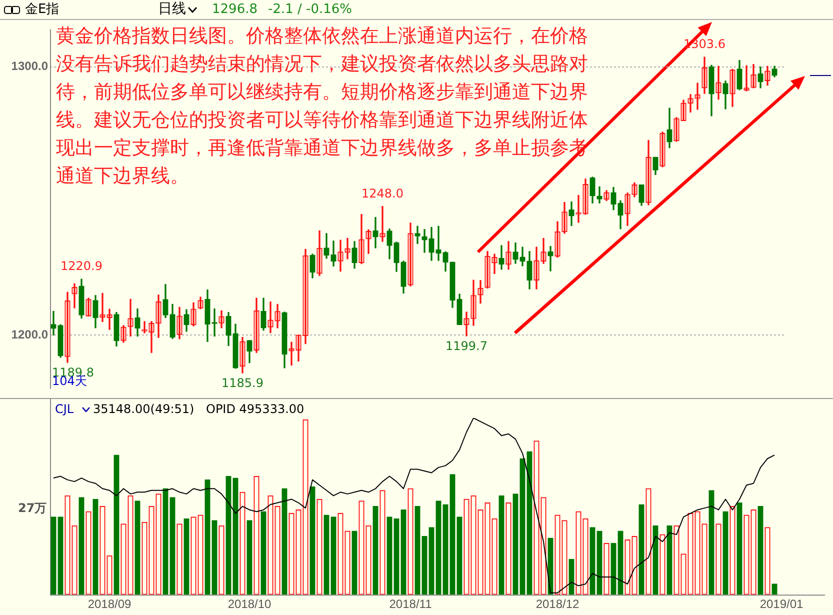 The image size is (833, 615). I want to click on annotation: 1199.7, so click(467, 346).